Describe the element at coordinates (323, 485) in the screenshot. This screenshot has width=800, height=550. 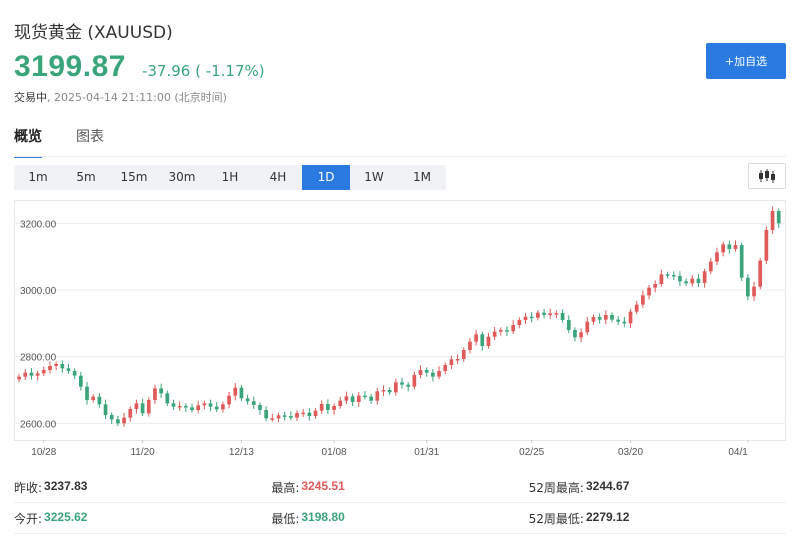
I see `stat-value: 3245.51` at that location.